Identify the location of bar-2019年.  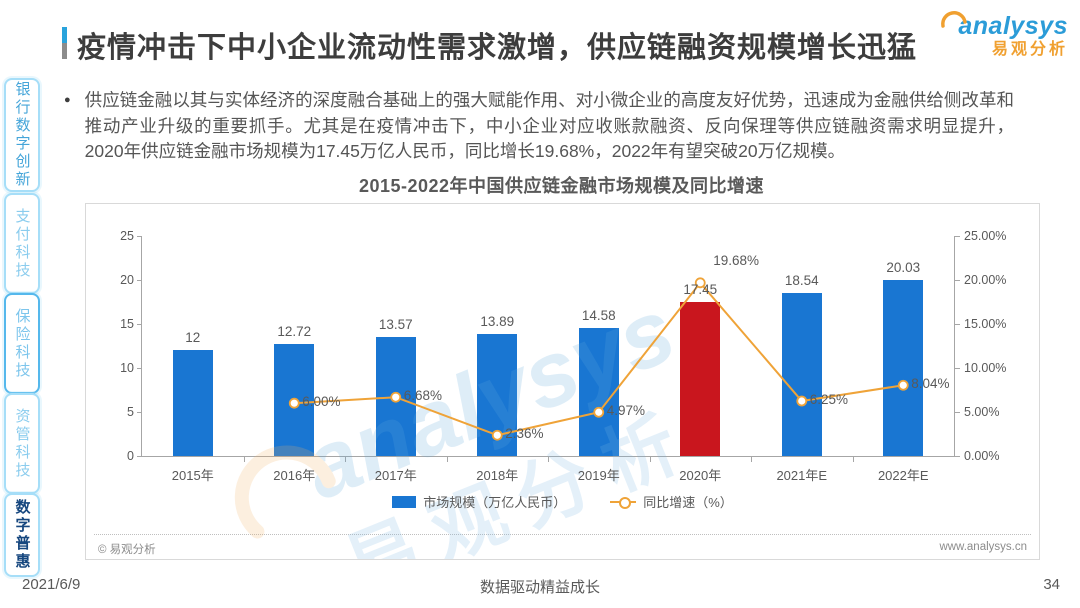
(598, 391).